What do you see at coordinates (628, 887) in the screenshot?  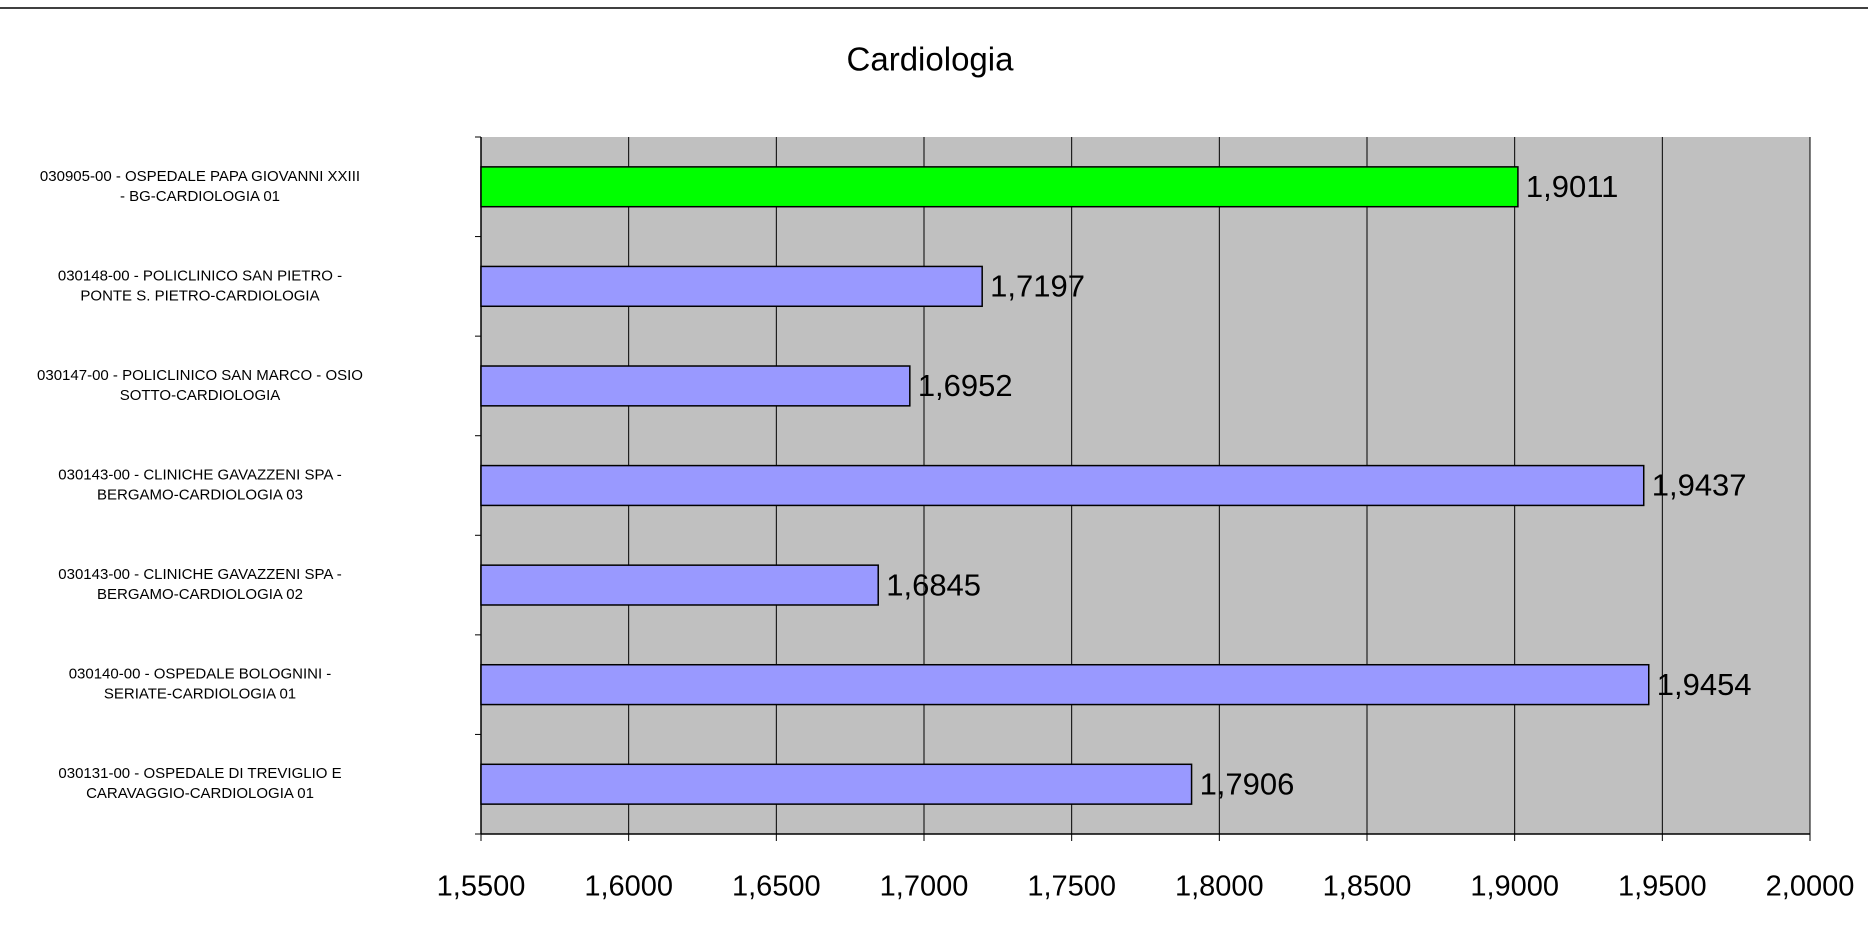 I see `x-tick-label: 1,6000` at bounding box center [628, 887].